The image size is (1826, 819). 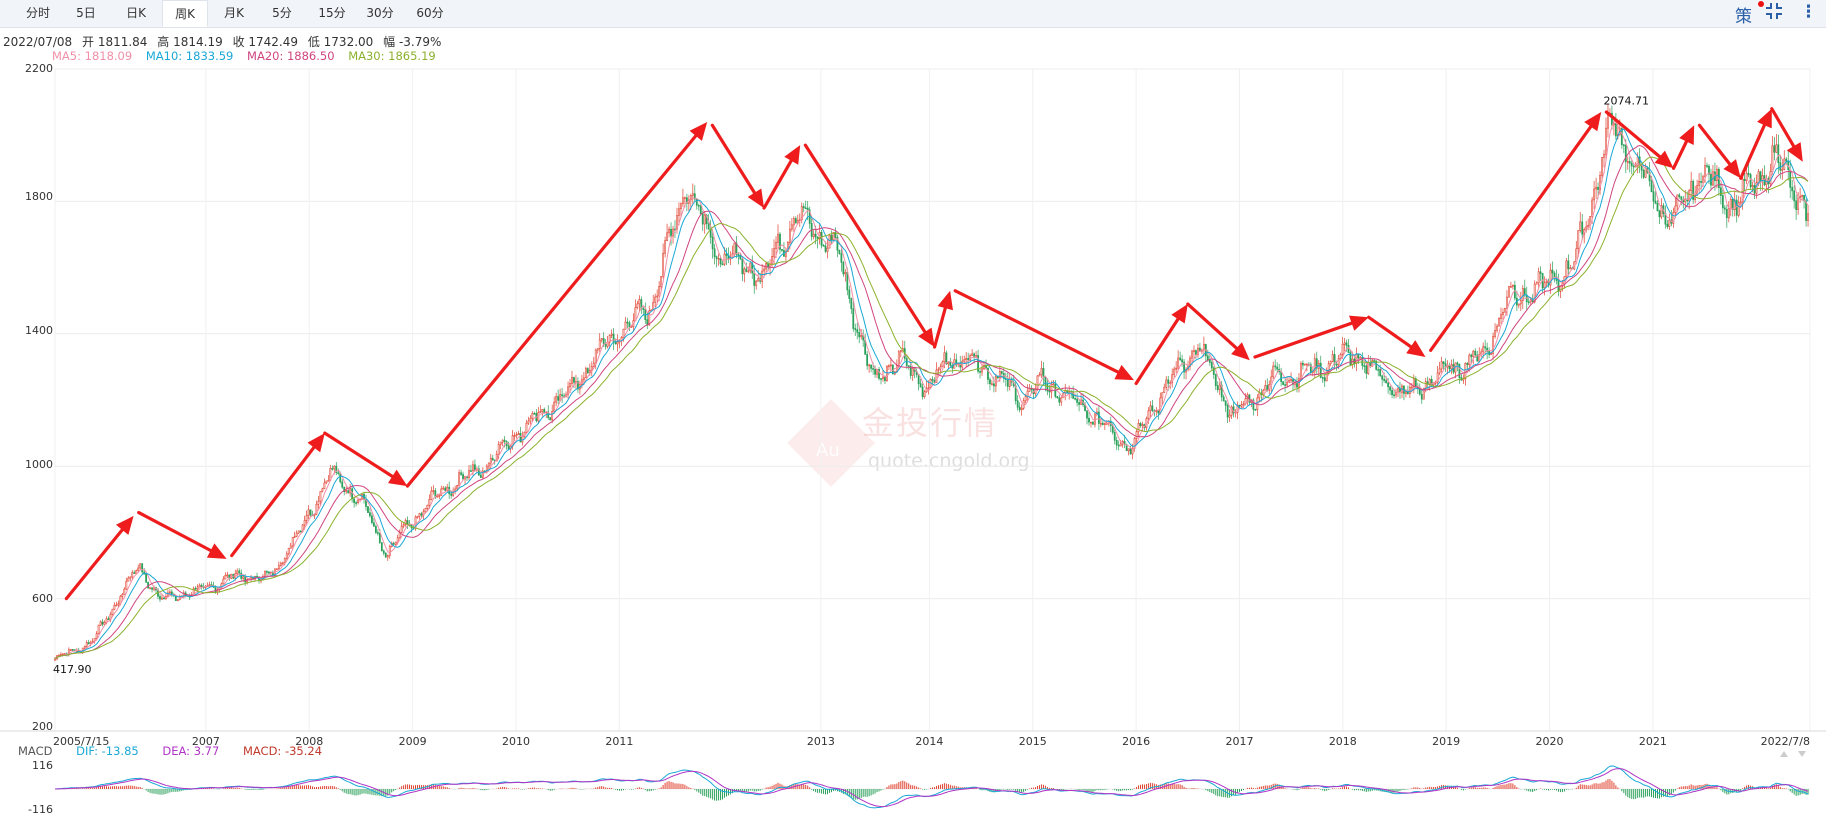 What do you see at coordinates (86, 13) in the screenshot?
I see `tab-5day: 5日` at bounding box center [86, 13].